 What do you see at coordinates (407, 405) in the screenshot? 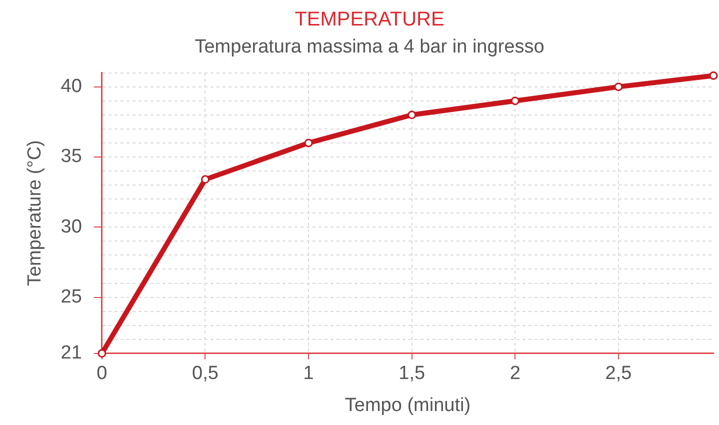
I see `x-axis-title: Tempo (minuti)` at bounding box center [407, 405].